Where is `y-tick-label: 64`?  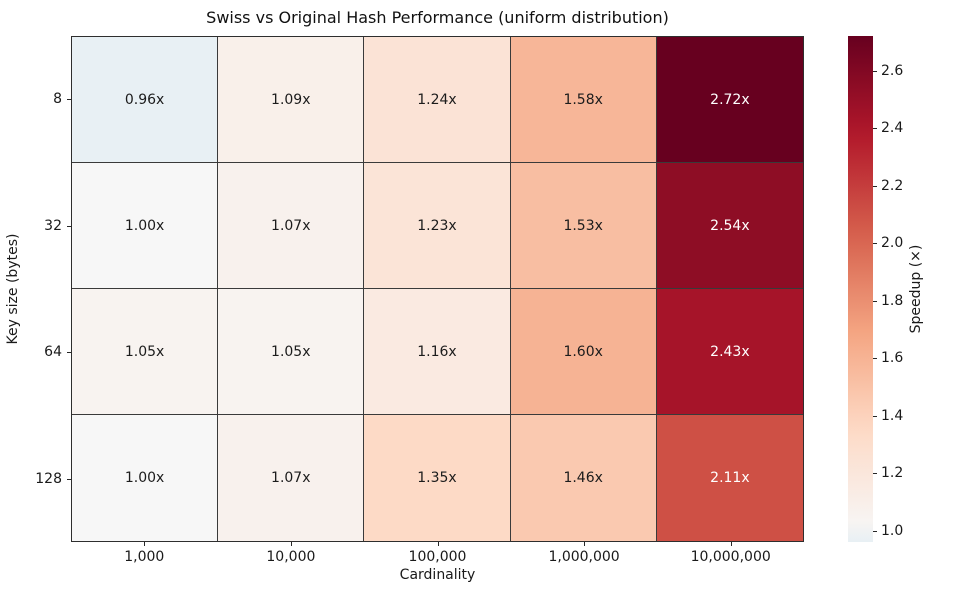 y-tick-label: 64 is located at coordinates (53, 352).